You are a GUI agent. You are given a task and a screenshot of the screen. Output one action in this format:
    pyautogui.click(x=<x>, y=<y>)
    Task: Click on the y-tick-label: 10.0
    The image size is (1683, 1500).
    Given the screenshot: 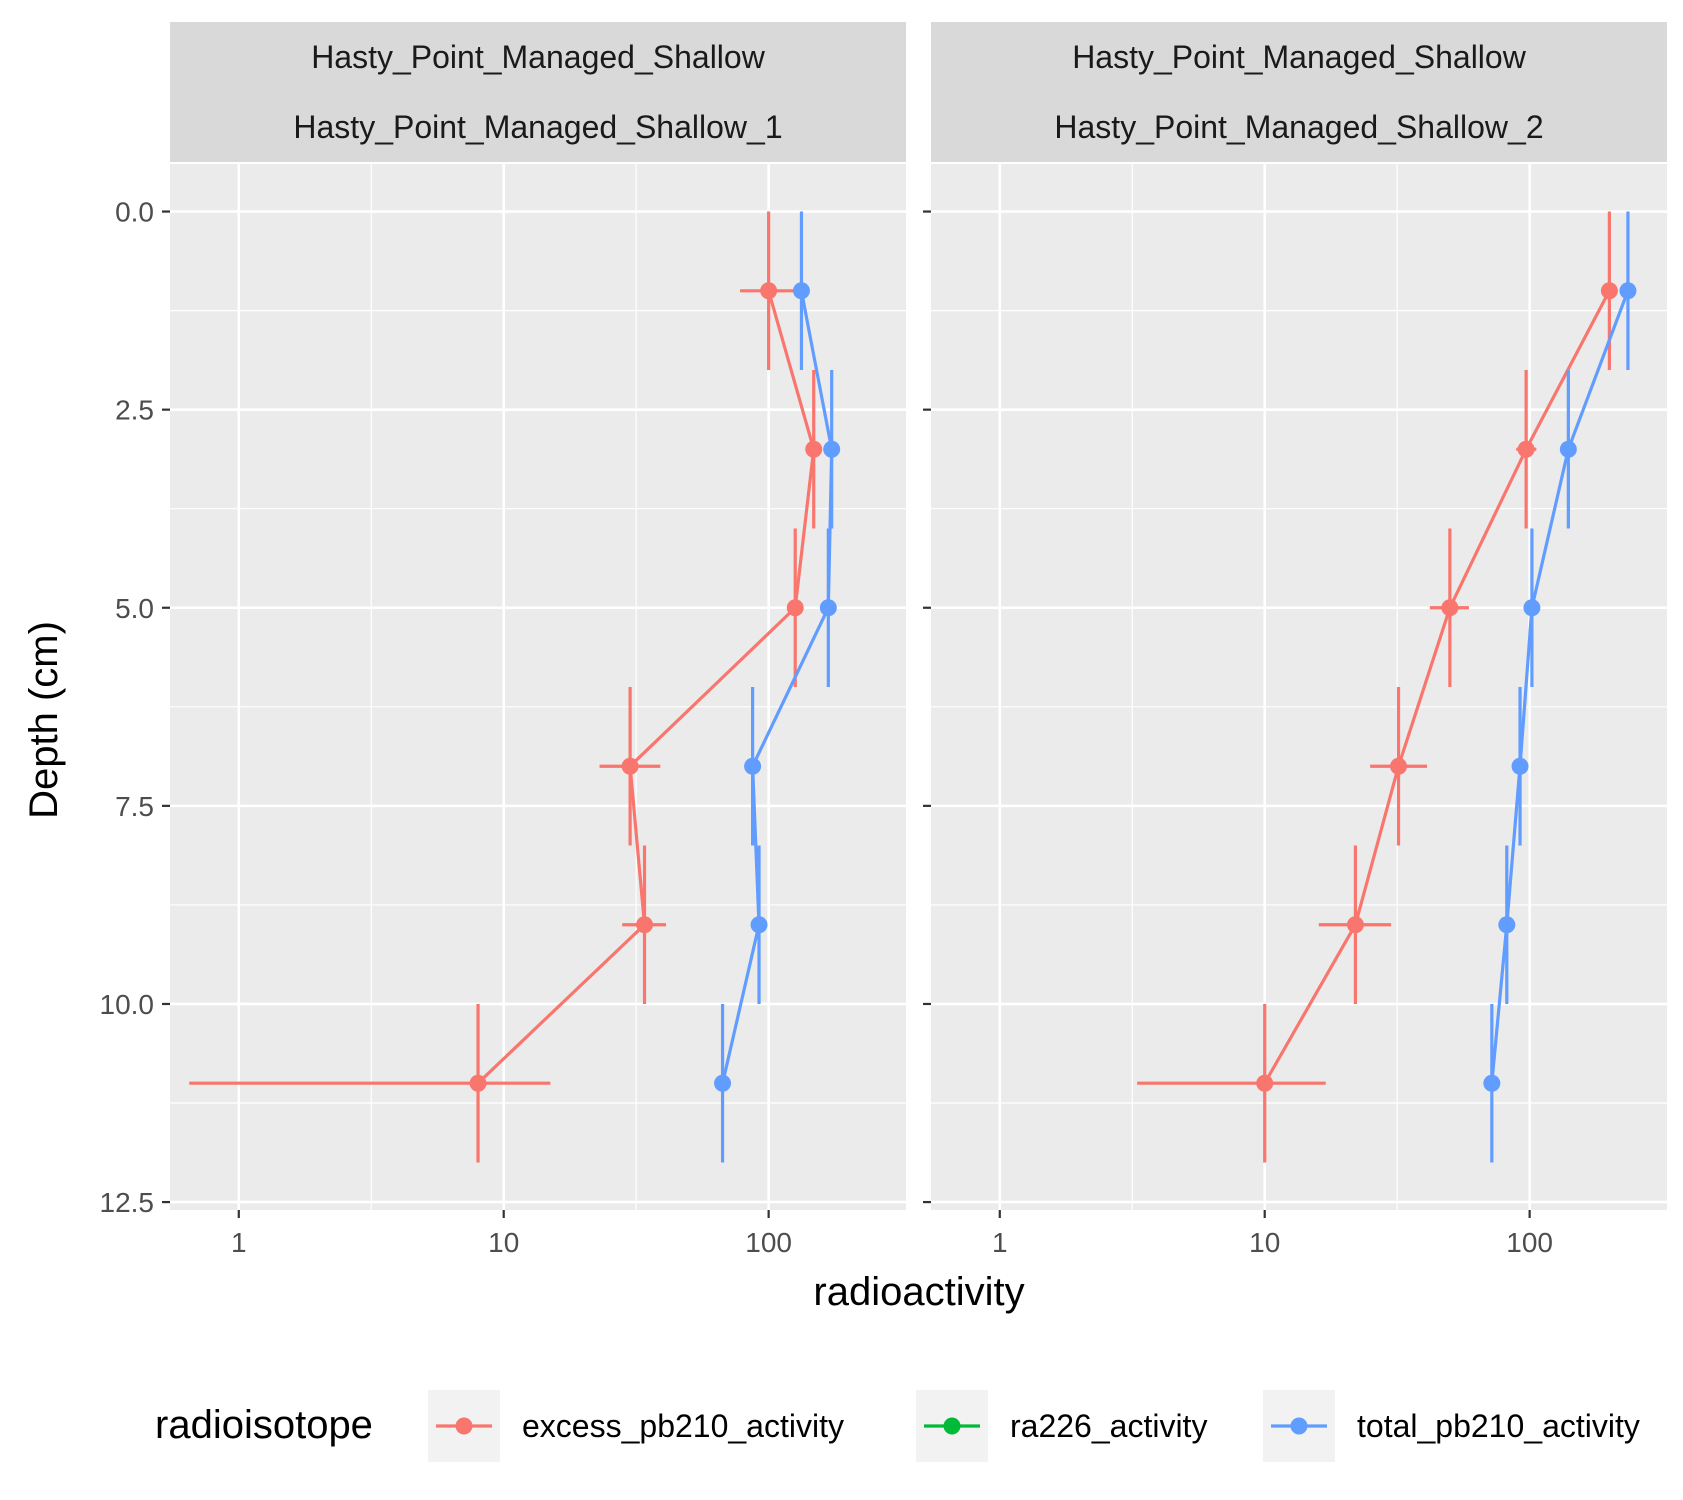 What is the action you would take?
    pyautogui.click(x=127, y=1004)
    